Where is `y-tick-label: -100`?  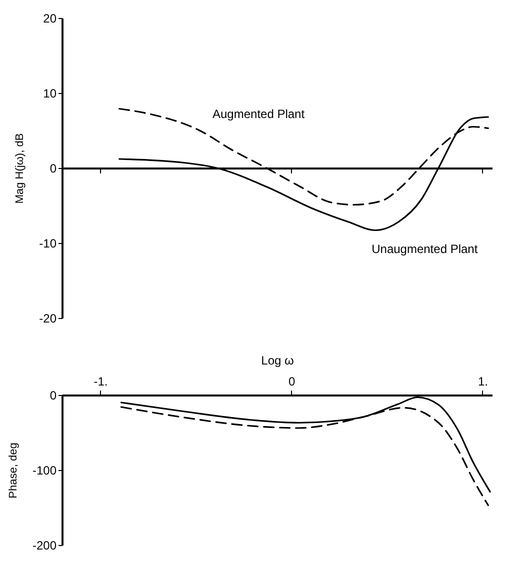 y-tick-label: -100 is located at coordinates (44, 471).